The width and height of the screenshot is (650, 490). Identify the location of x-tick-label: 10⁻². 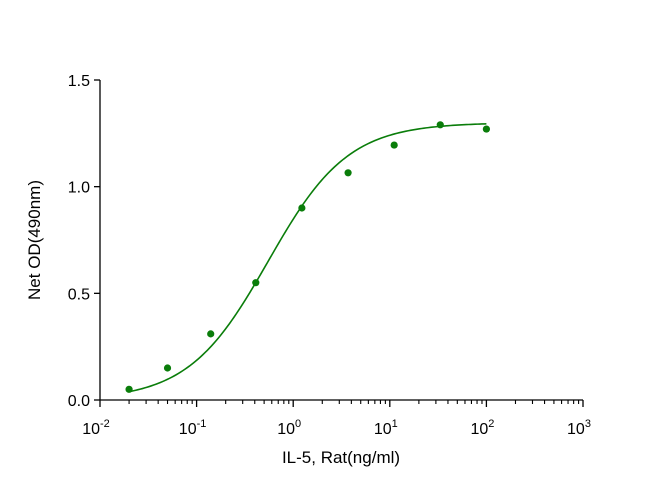
(96, 428).